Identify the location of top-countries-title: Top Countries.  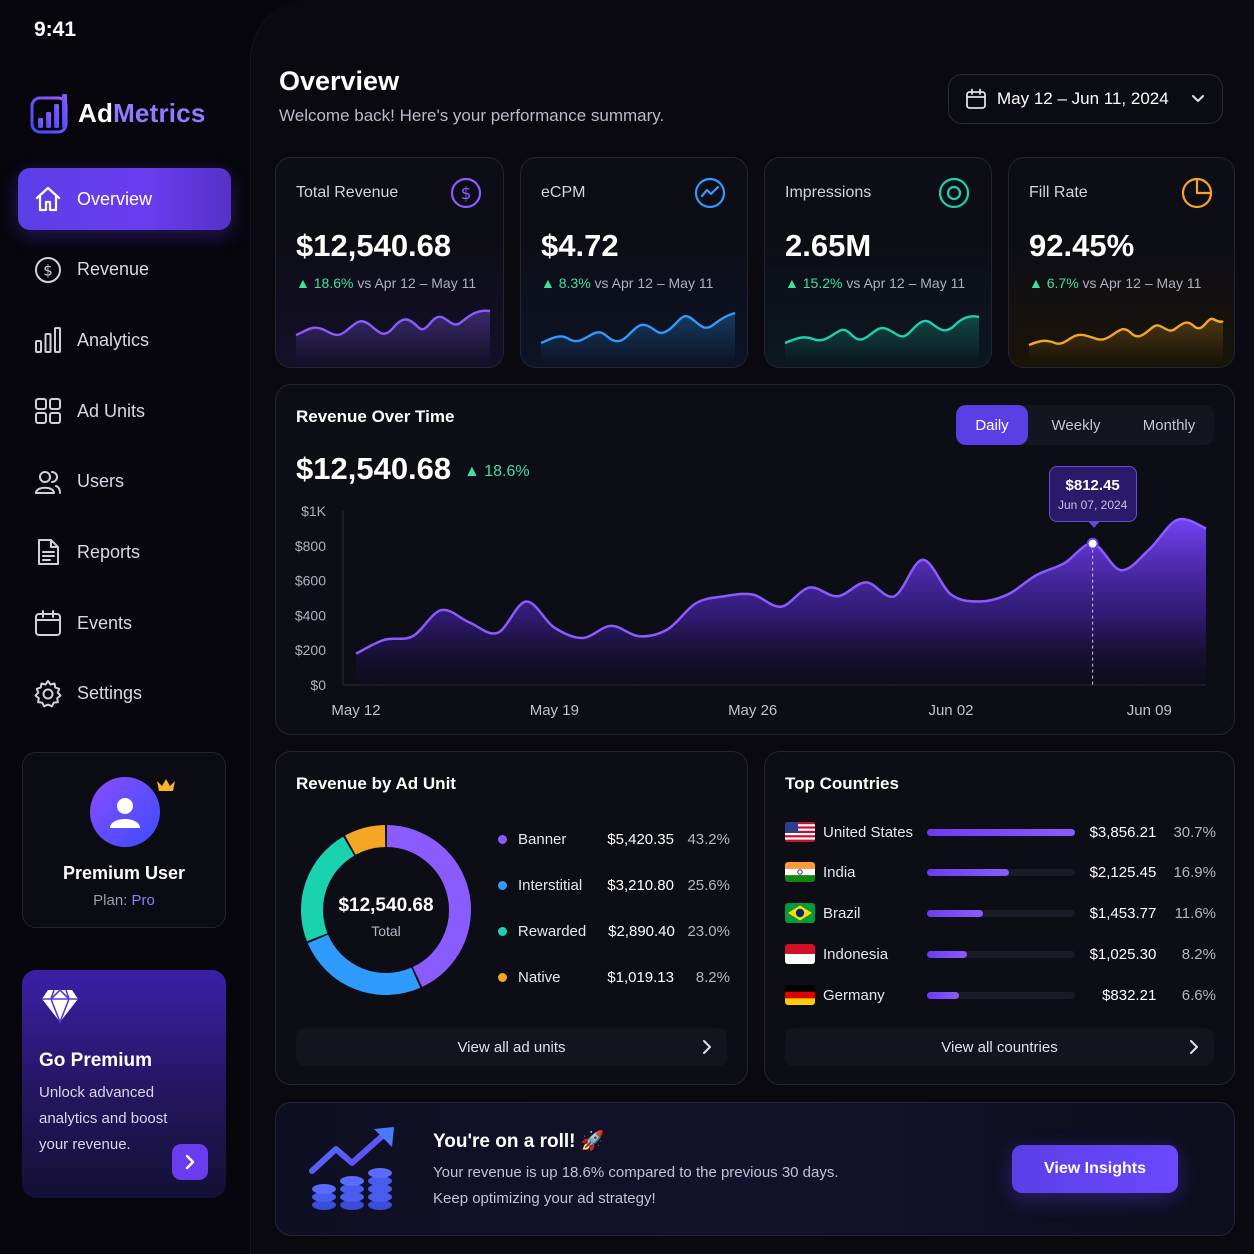
(842, 783).